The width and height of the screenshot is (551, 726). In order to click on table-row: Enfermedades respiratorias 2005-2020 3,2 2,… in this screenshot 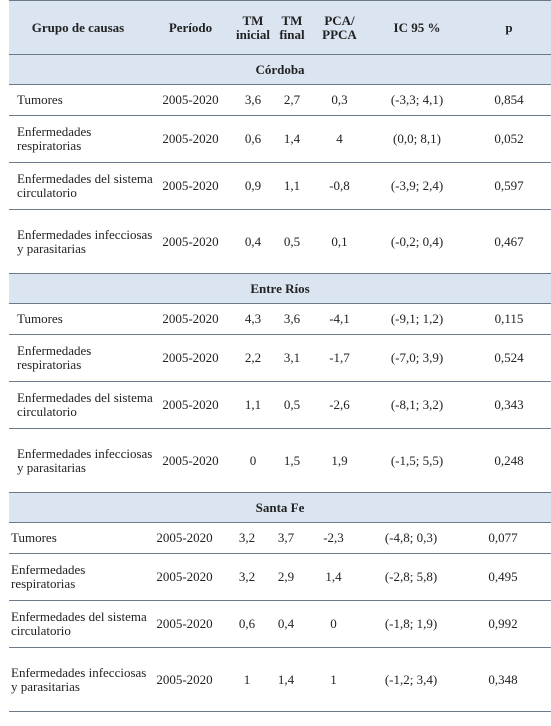, I will do `click(280, 577)`.